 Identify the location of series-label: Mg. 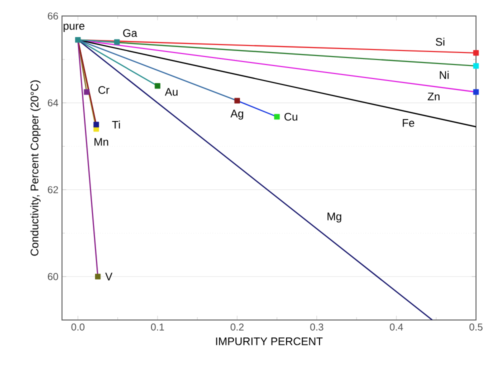
(335, 217).